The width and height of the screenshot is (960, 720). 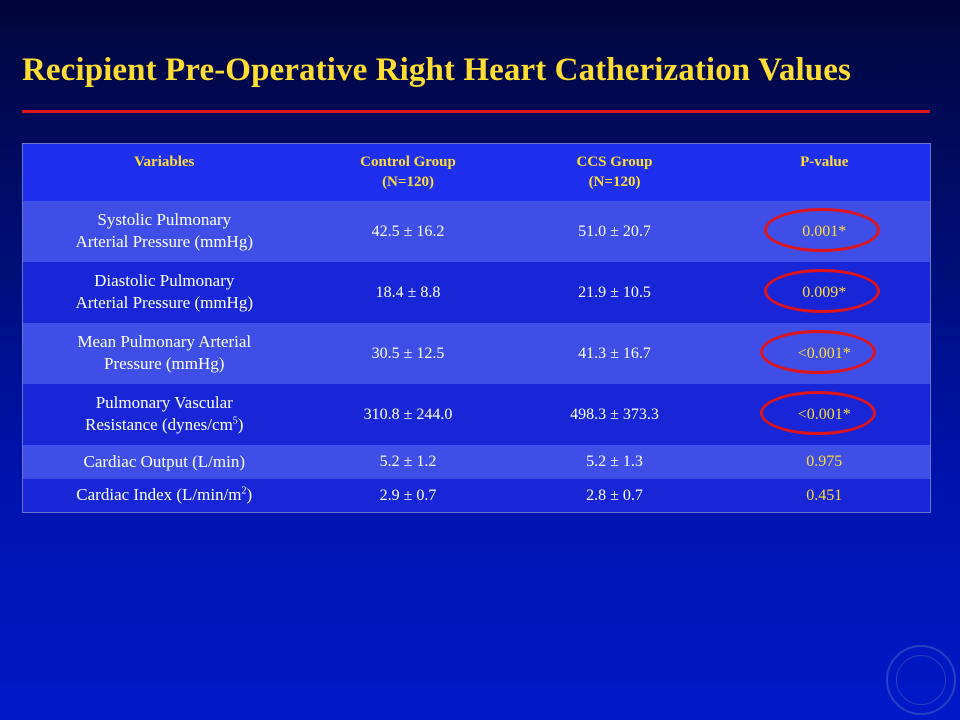 I want to click on variable-cell: Cardiac Output (L/min), so click(x=164, y=461).